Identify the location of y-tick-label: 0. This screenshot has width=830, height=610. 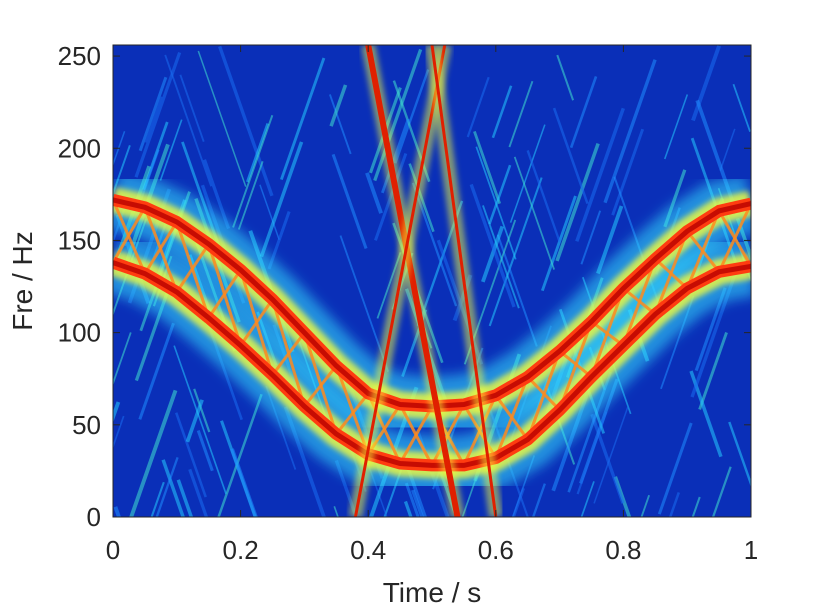
(94, 517).